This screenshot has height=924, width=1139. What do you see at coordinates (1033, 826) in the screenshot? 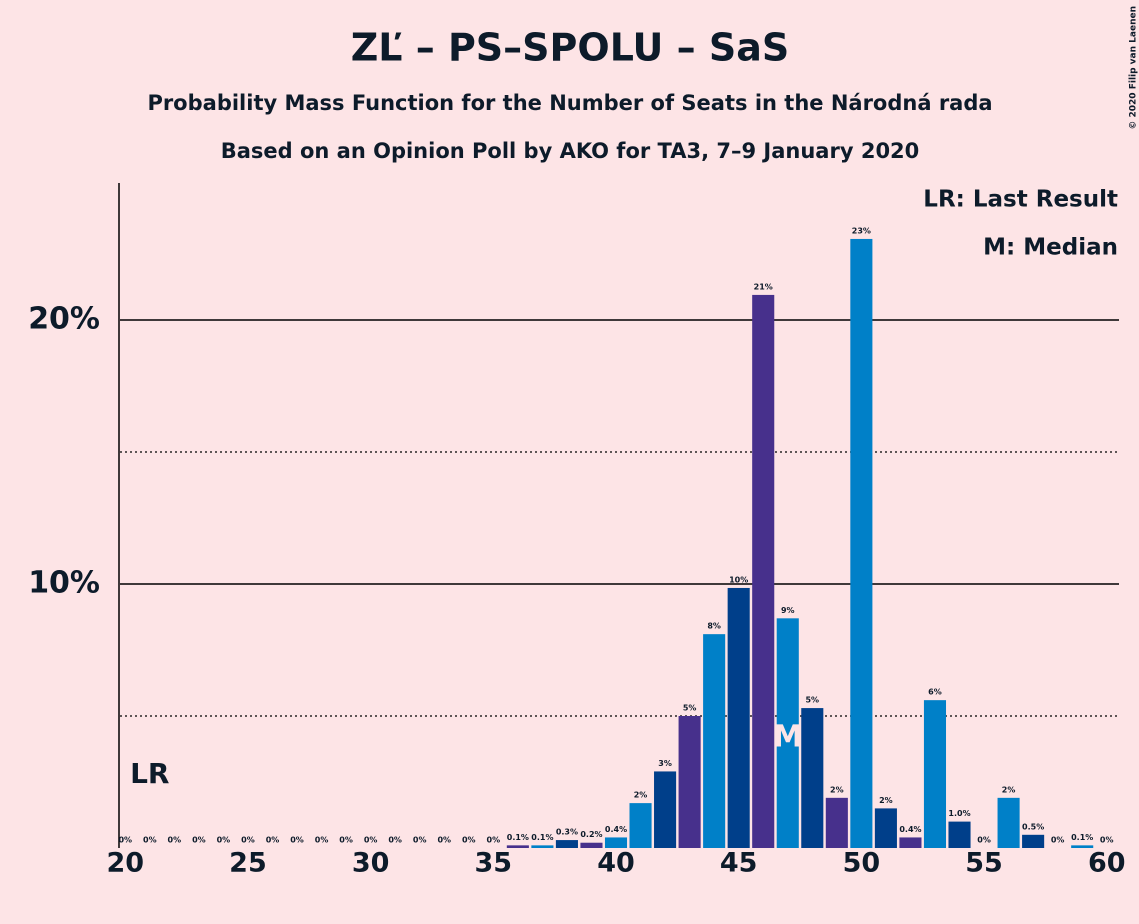
I see `value-label: 0.5%` at bounding box center [1033, 826].